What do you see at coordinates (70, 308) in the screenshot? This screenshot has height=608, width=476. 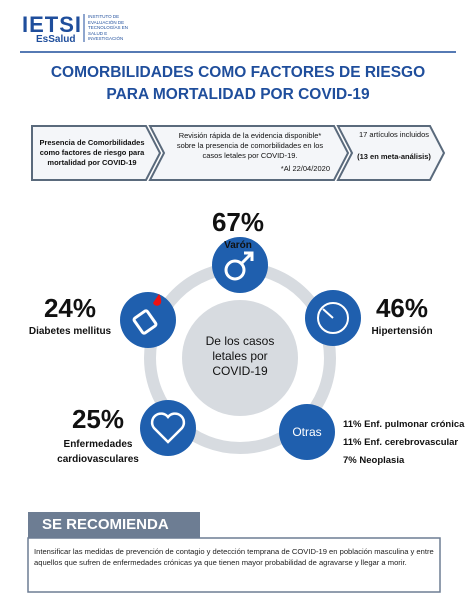 I see `factor-value: 24%` at bounding box center [70, 308].